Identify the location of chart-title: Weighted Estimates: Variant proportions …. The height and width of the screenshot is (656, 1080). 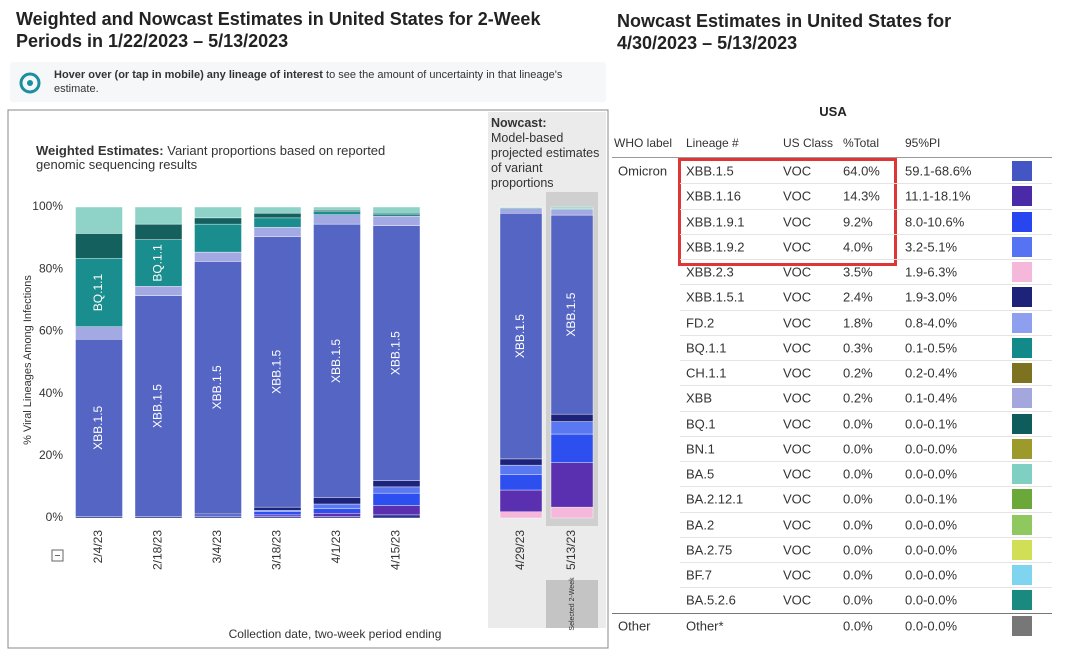
(226, 158).